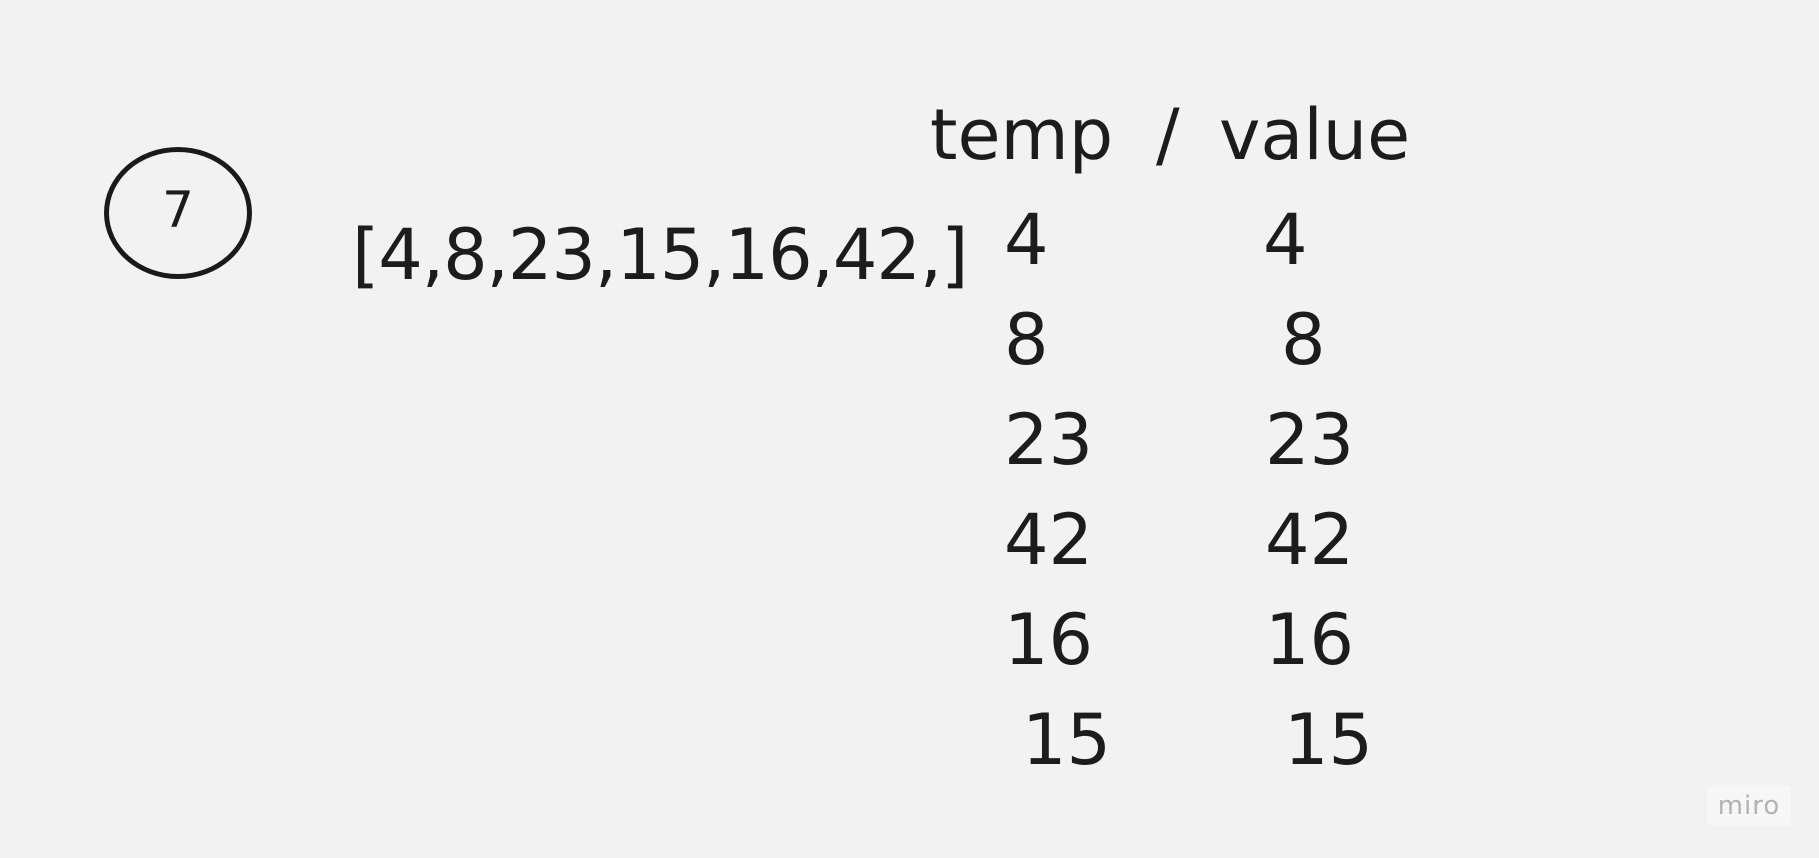  Describe the element at coordinates (178, 210) in the screenshot. I see `step-number: 7` at that location.